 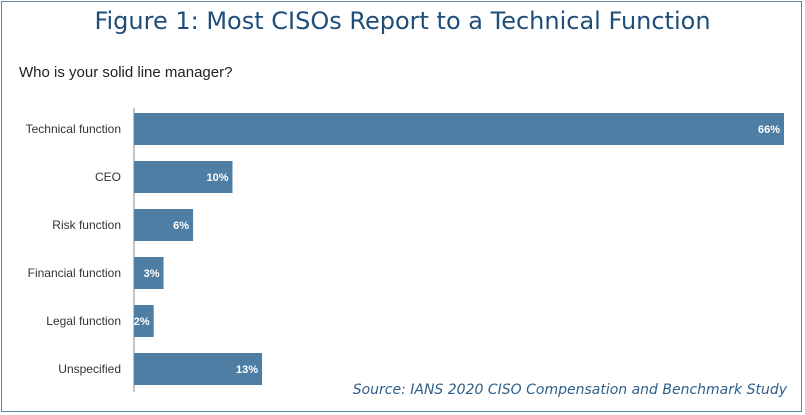 I want to click on data-label: 10%, so click(x=217, y=178).